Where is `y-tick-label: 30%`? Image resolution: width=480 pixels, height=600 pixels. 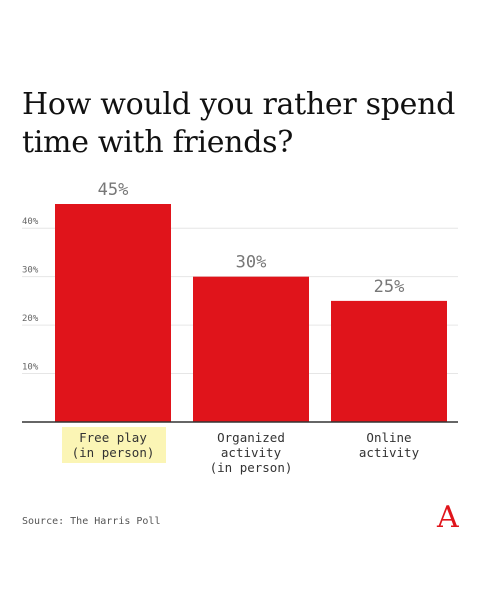
y-tick-label: 30% is located at coordinates (30, 271).